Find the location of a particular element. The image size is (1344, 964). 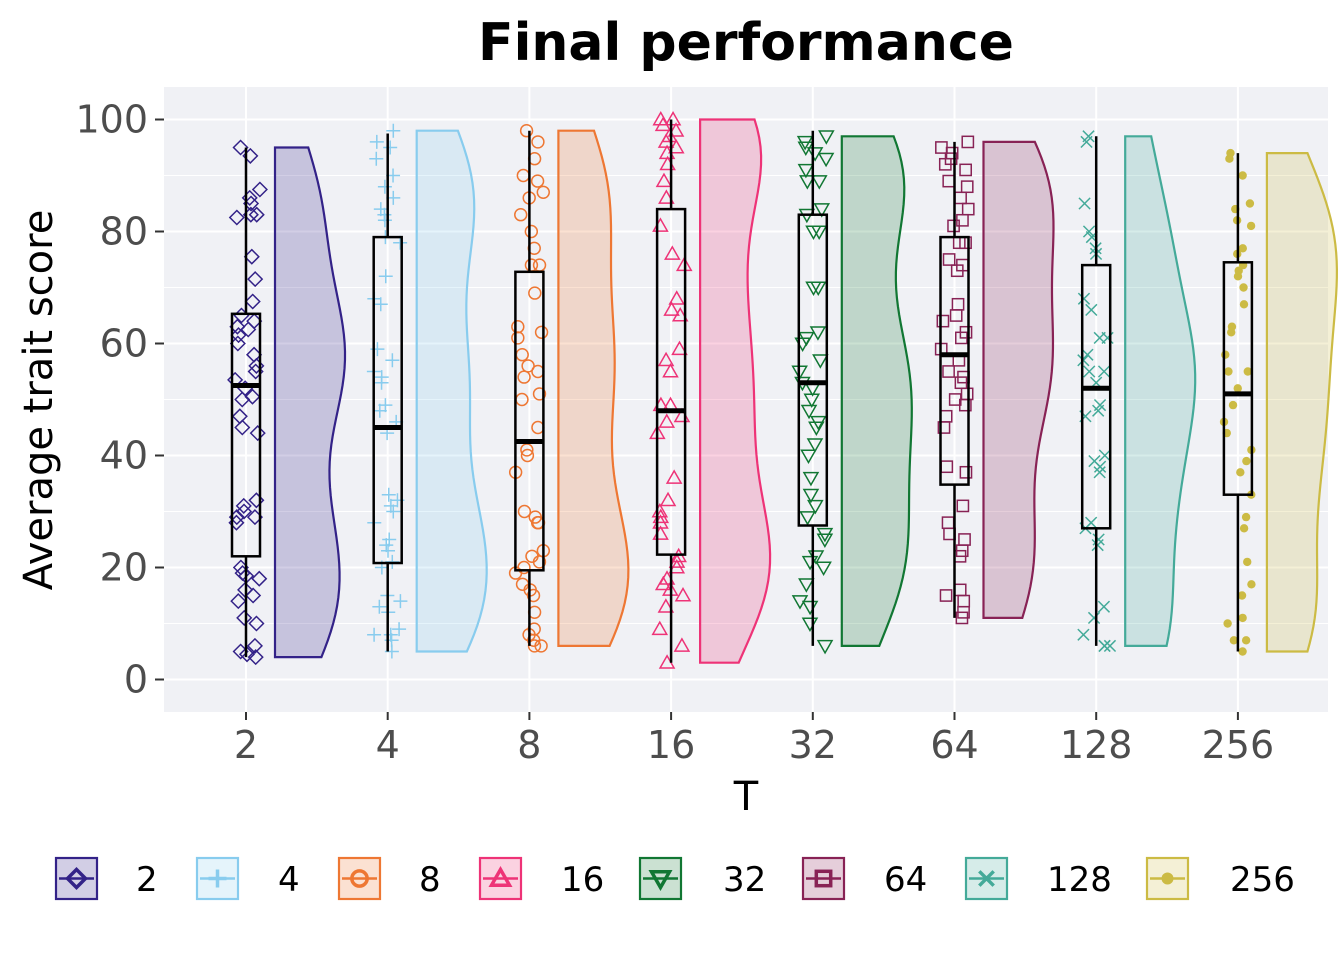

y-tick-label: 0 is located at coordinates (136, 680).